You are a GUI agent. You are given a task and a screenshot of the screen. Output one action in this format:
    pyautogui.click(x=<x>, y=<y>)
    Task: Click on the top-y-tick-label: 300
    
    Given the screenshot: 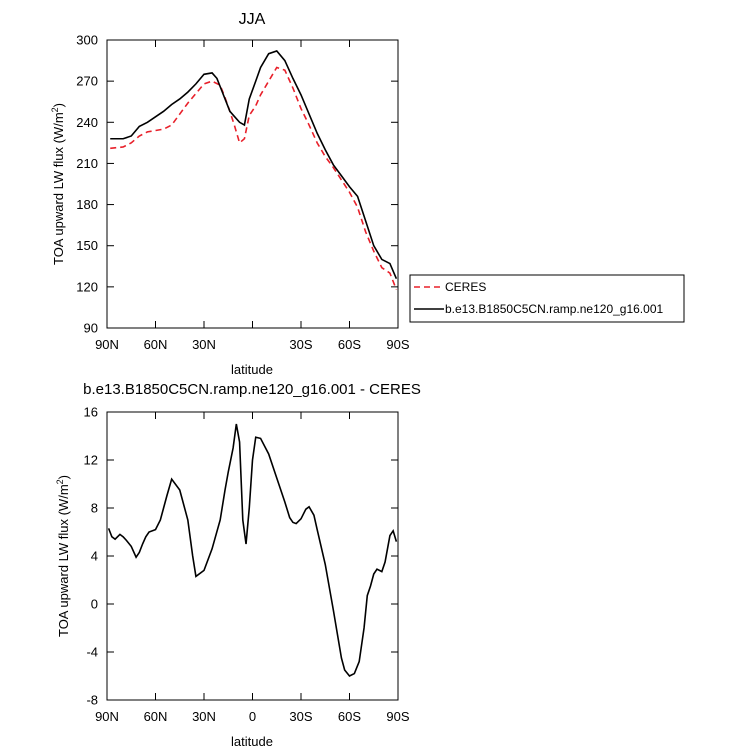 What is the action you would take?
    pyautogui.click(x=87, y=40)
    